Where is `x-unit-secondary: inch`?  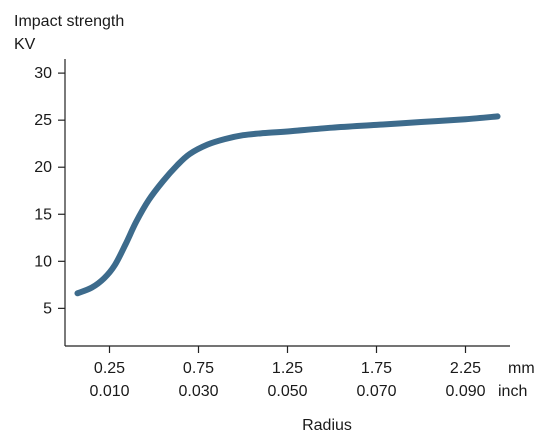 x-unit-secondary: inch is located at coordinates (512, 391).